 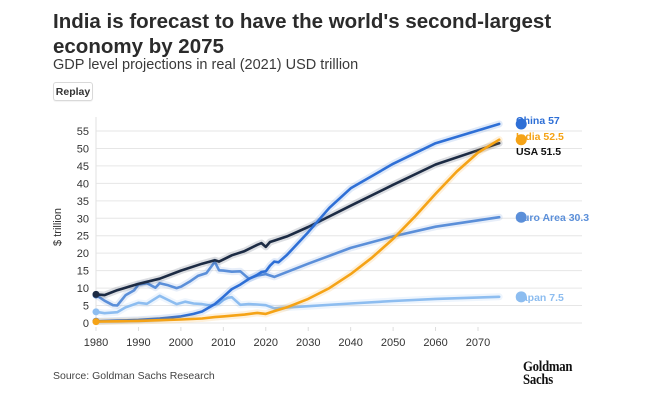 I want to click on euro-area-end-point, so click(x=521, y=217).